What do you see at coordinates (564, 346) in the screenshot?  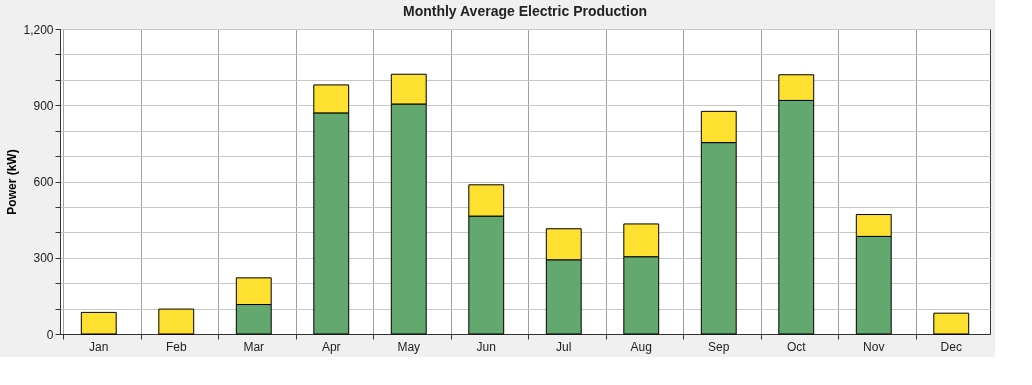 I see `x-tick-label: Jul` at bounding box center [564, 346].